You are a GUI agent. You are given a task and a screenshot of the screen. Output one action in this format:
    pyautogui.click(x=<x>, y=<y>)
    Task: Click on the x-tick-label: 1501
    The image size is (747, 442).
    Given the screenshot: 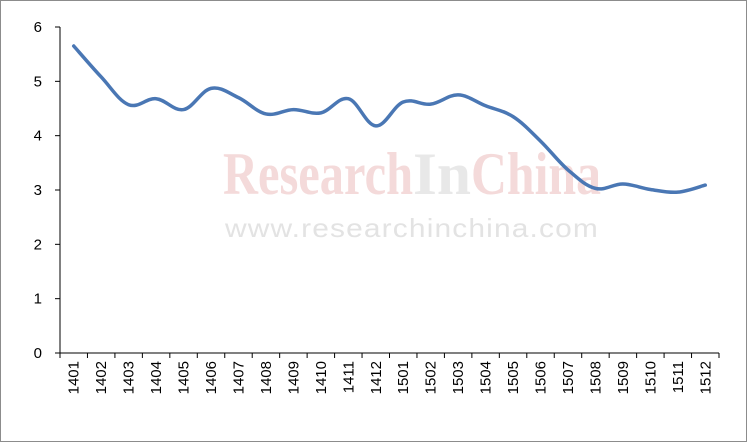 What is the action you would take?
    pyautogui.click(x=403, y=377)
    